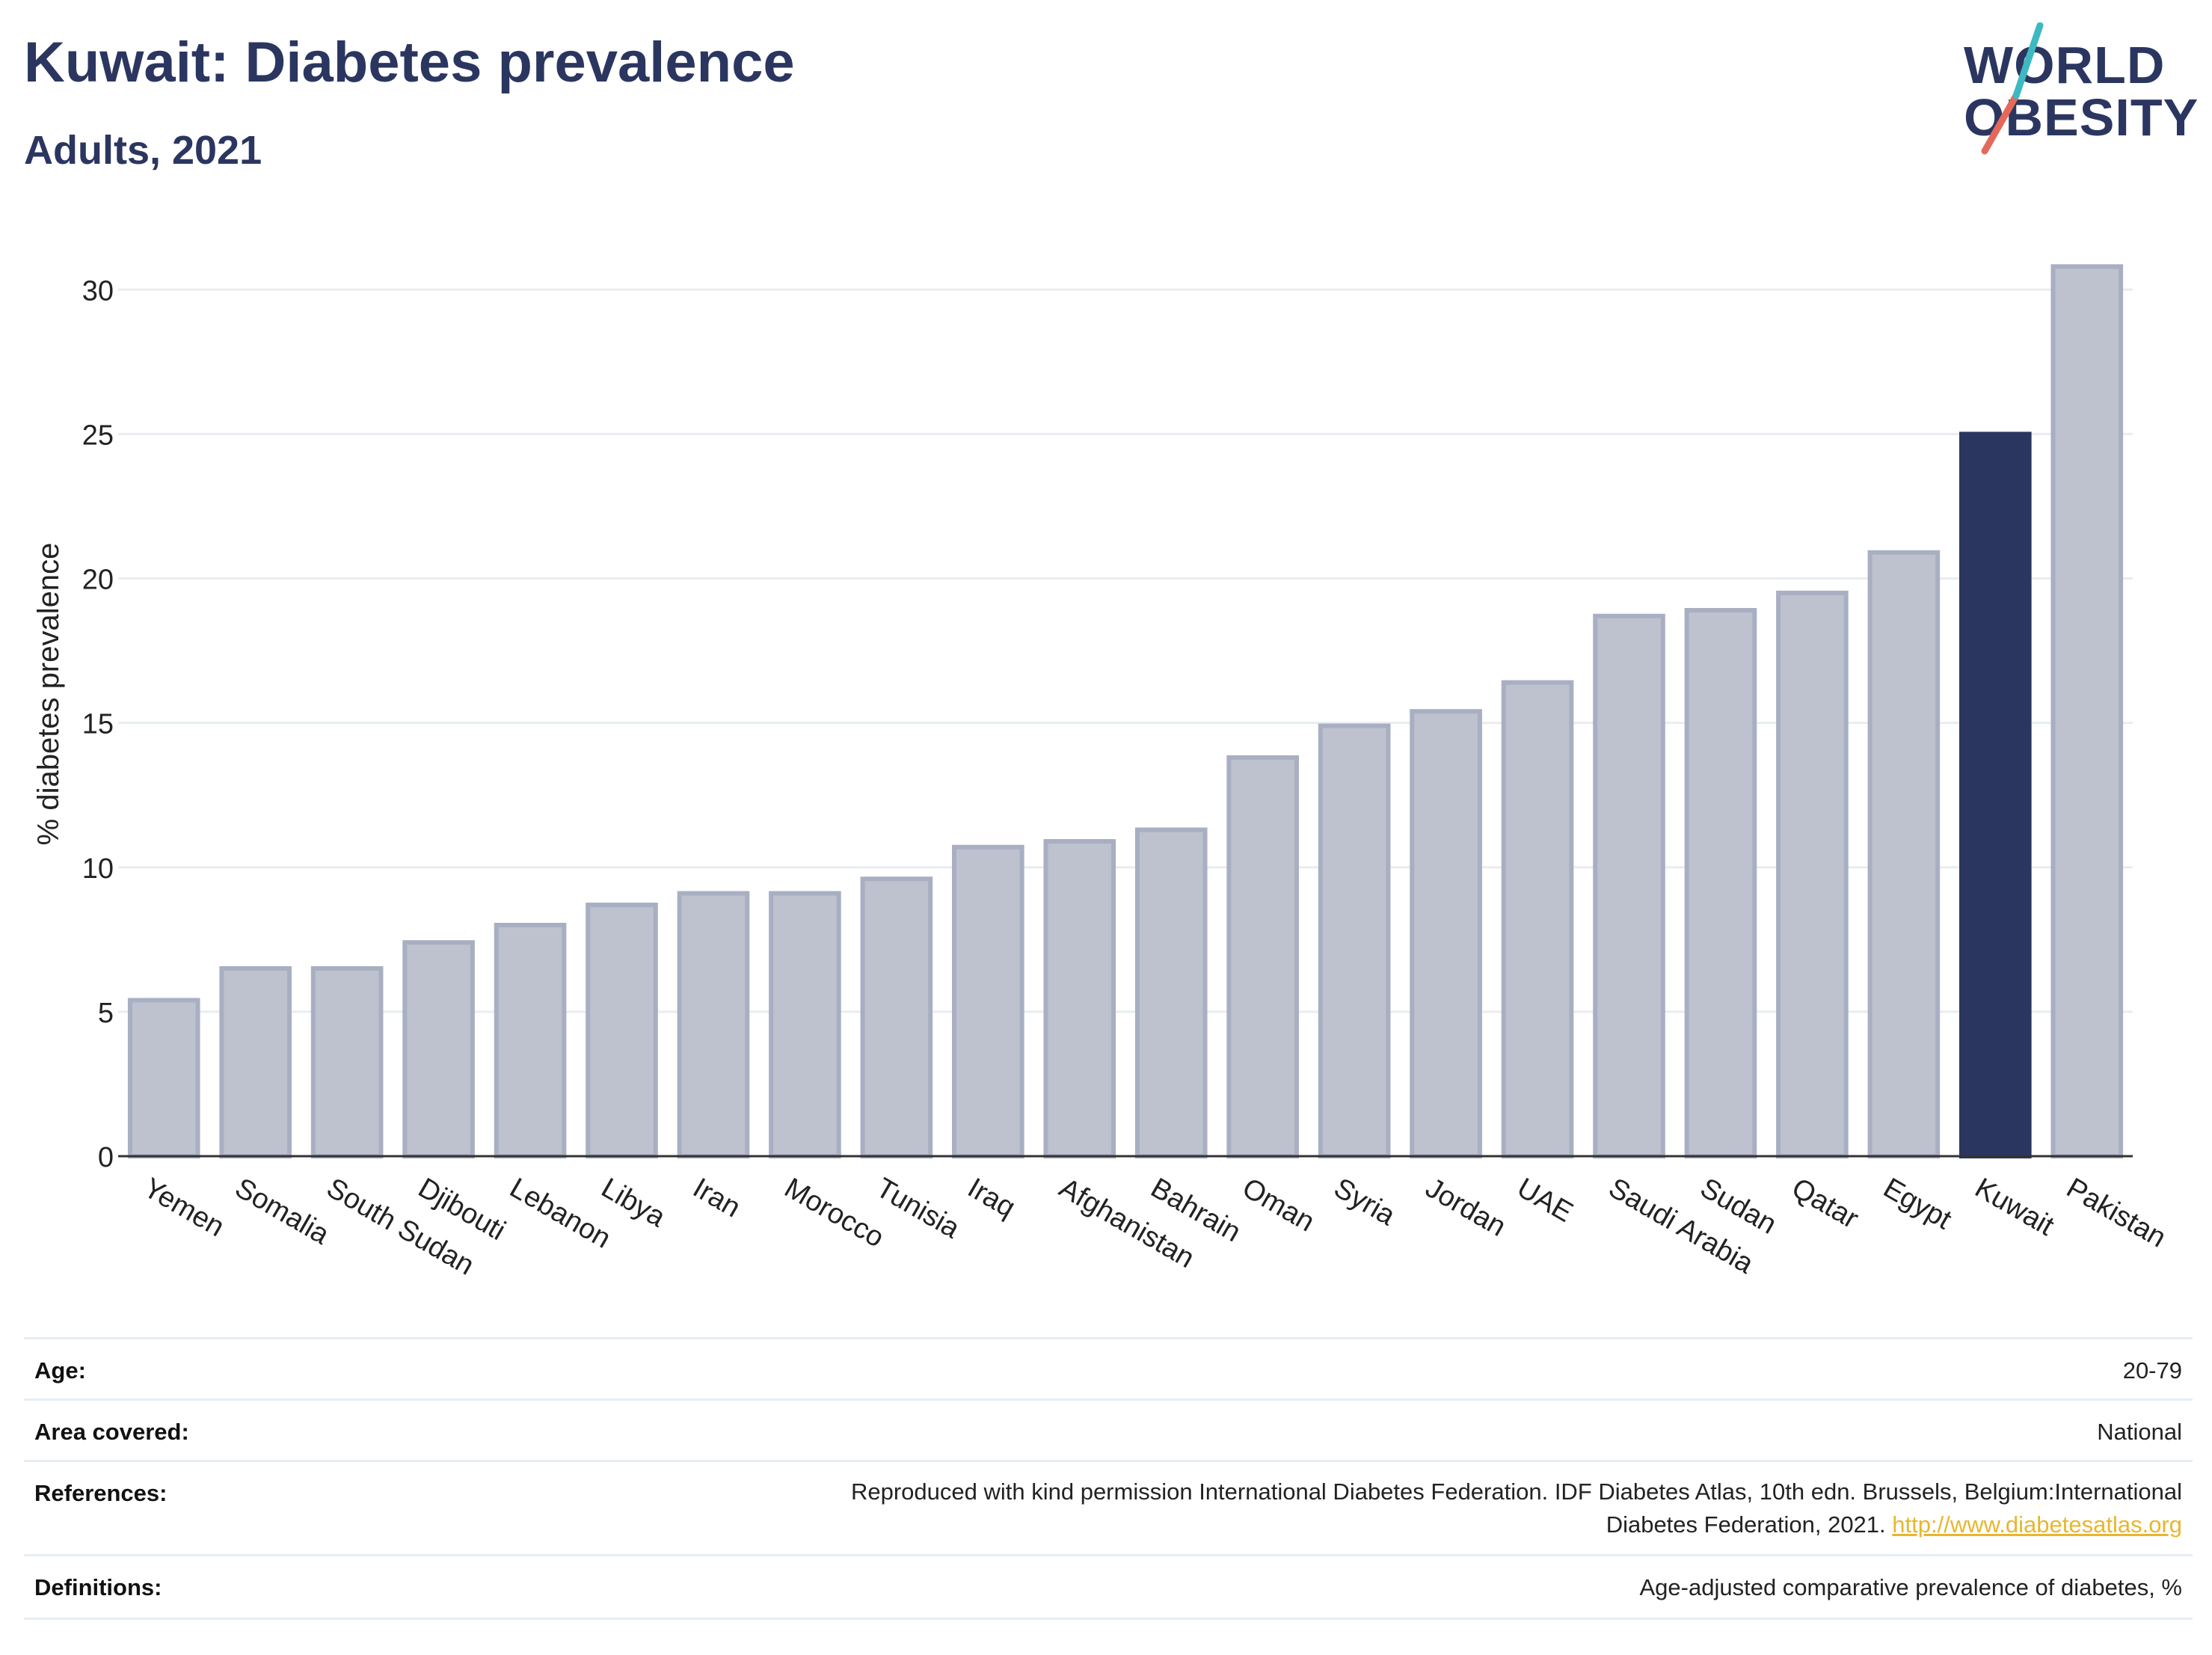  I want to click on x-tick-label: UAE, so click(1545, 1200).